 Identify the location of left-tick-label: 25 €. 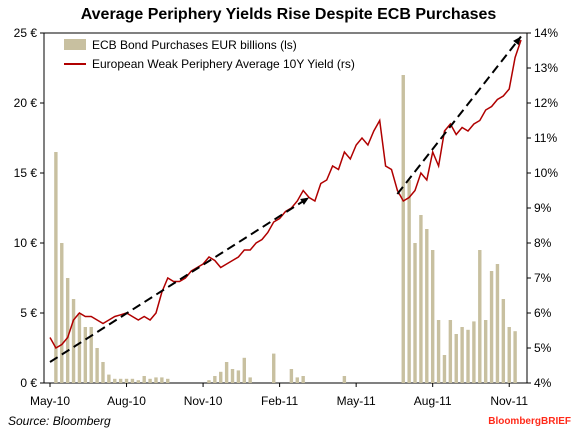
(26, 33).